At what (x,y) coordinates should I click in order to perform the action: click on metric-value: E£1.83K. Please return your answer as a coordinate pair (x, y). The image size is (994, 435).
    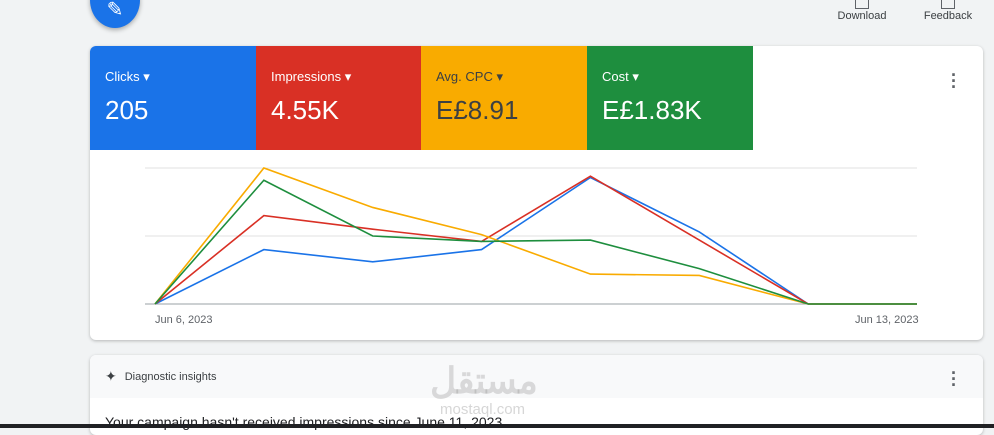
    Looking at the image, I should click on (652, 110).